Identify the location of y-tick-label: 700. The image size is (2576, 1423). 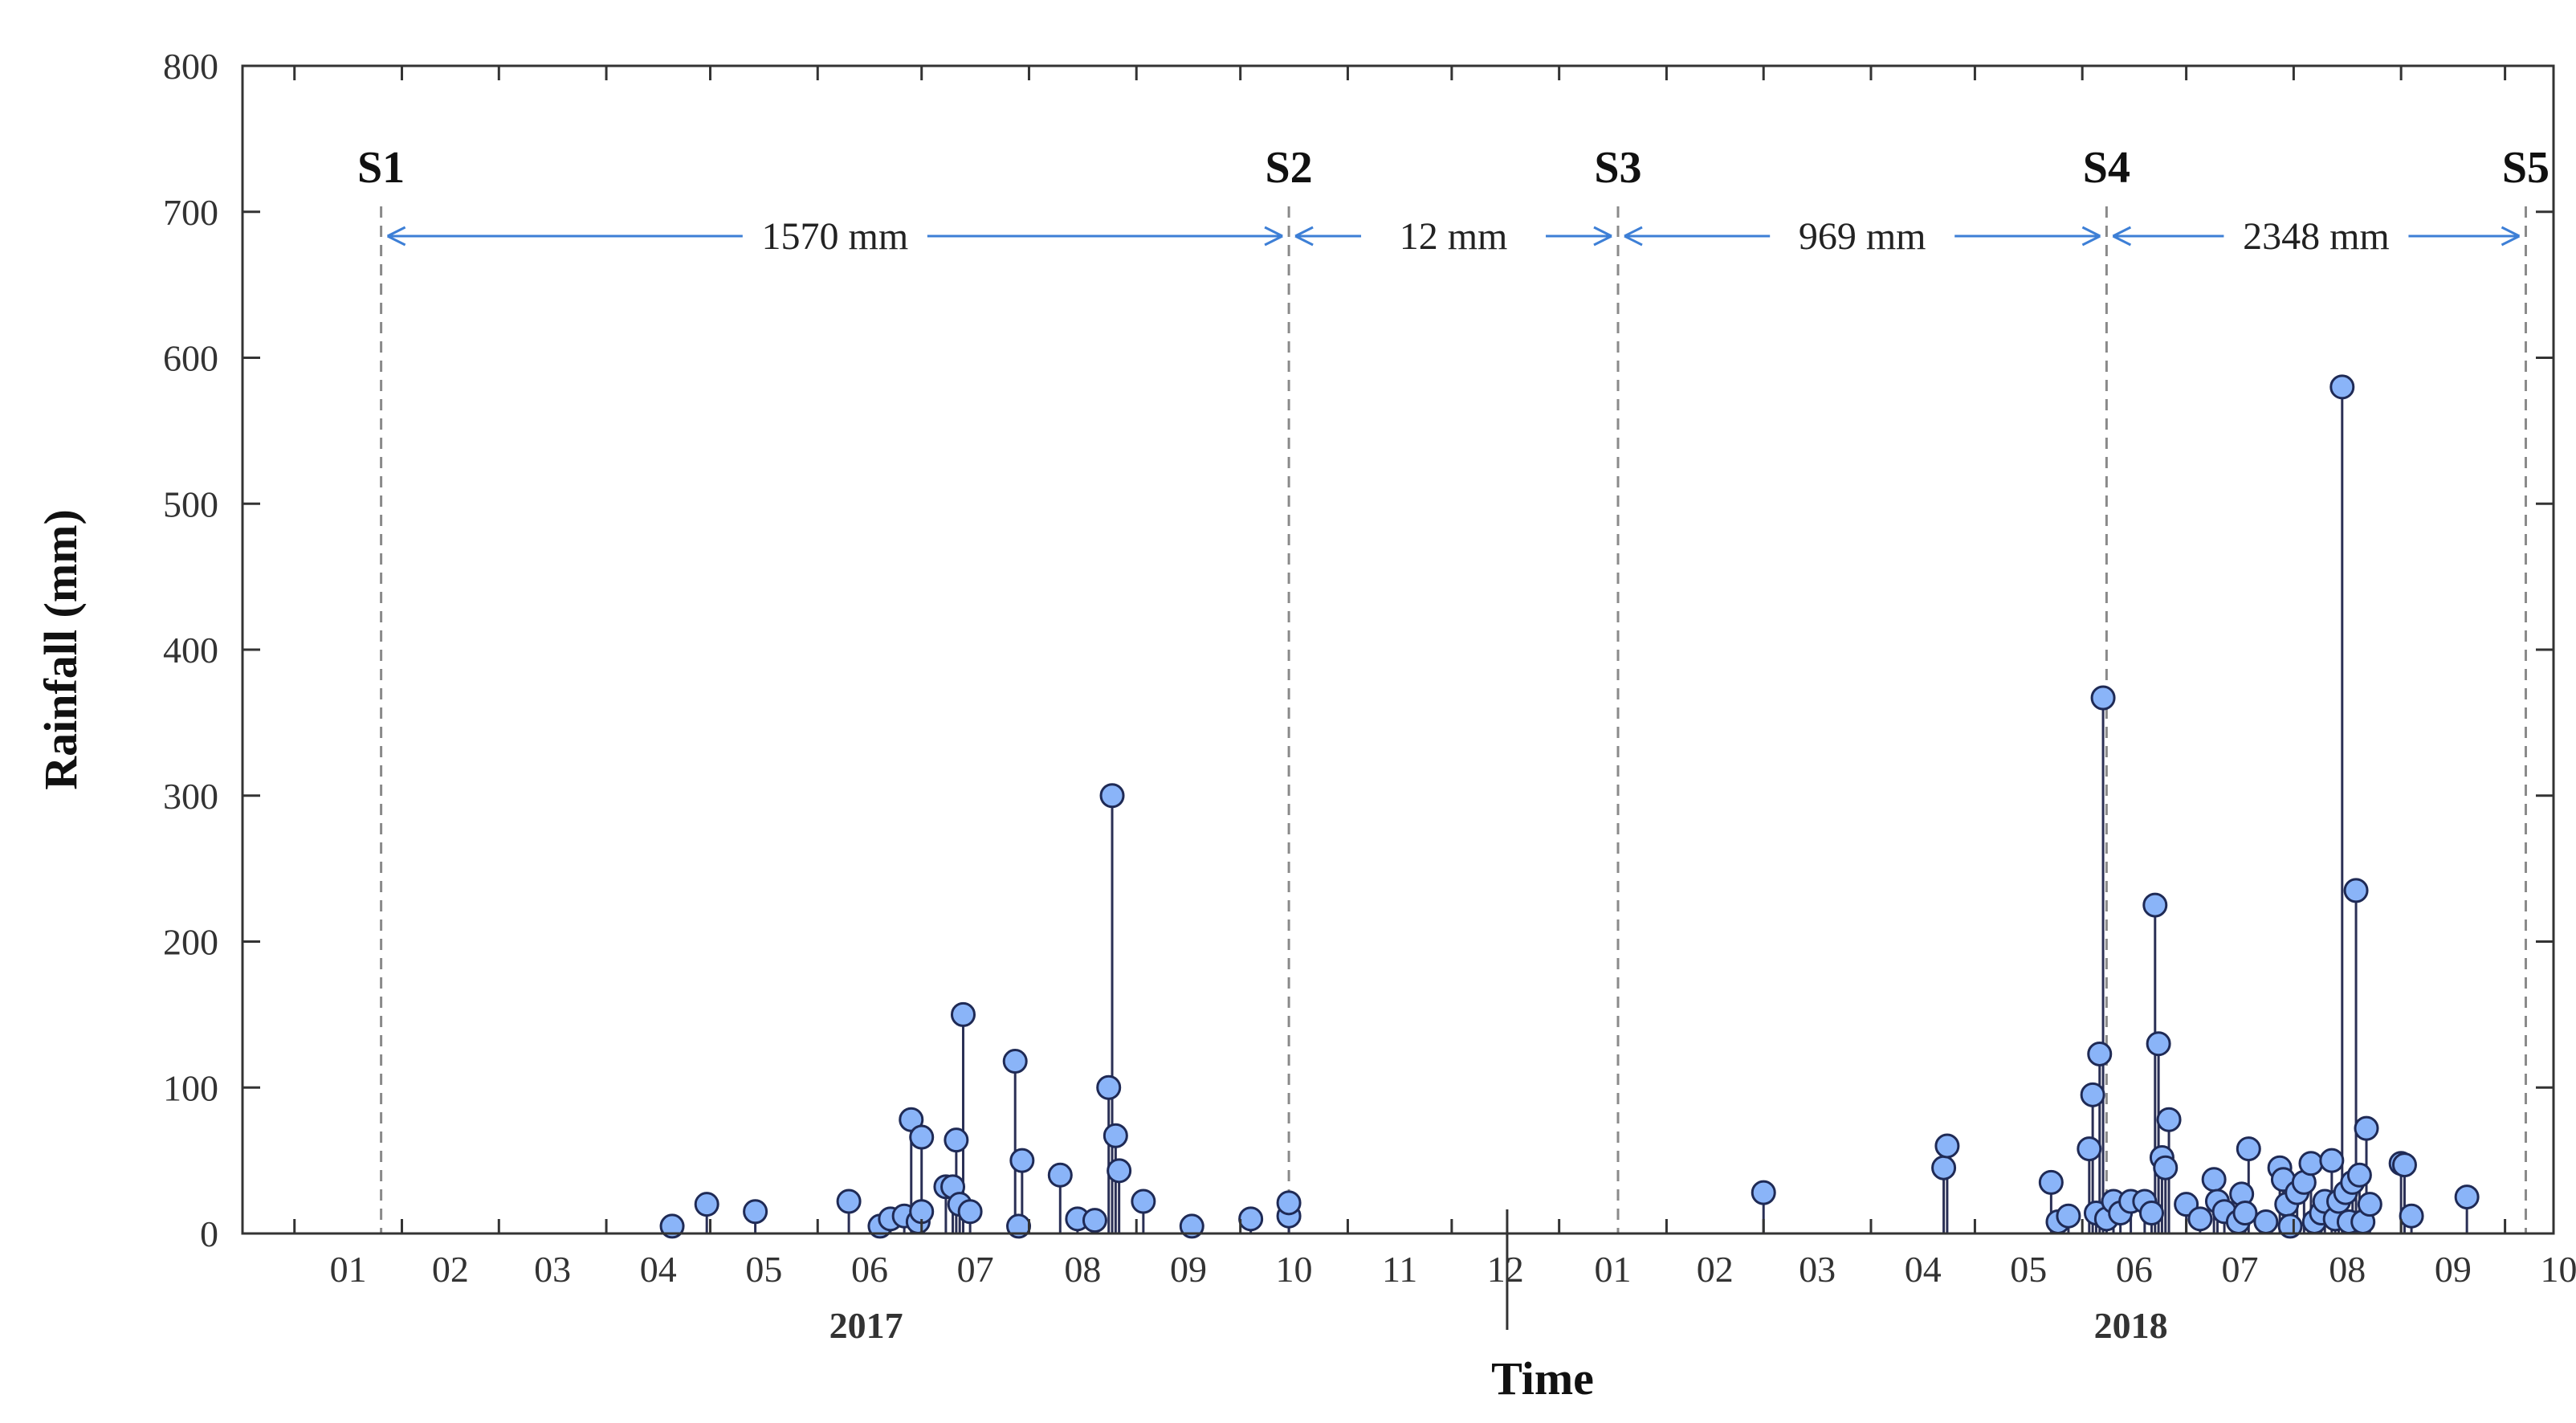
(190, 212).